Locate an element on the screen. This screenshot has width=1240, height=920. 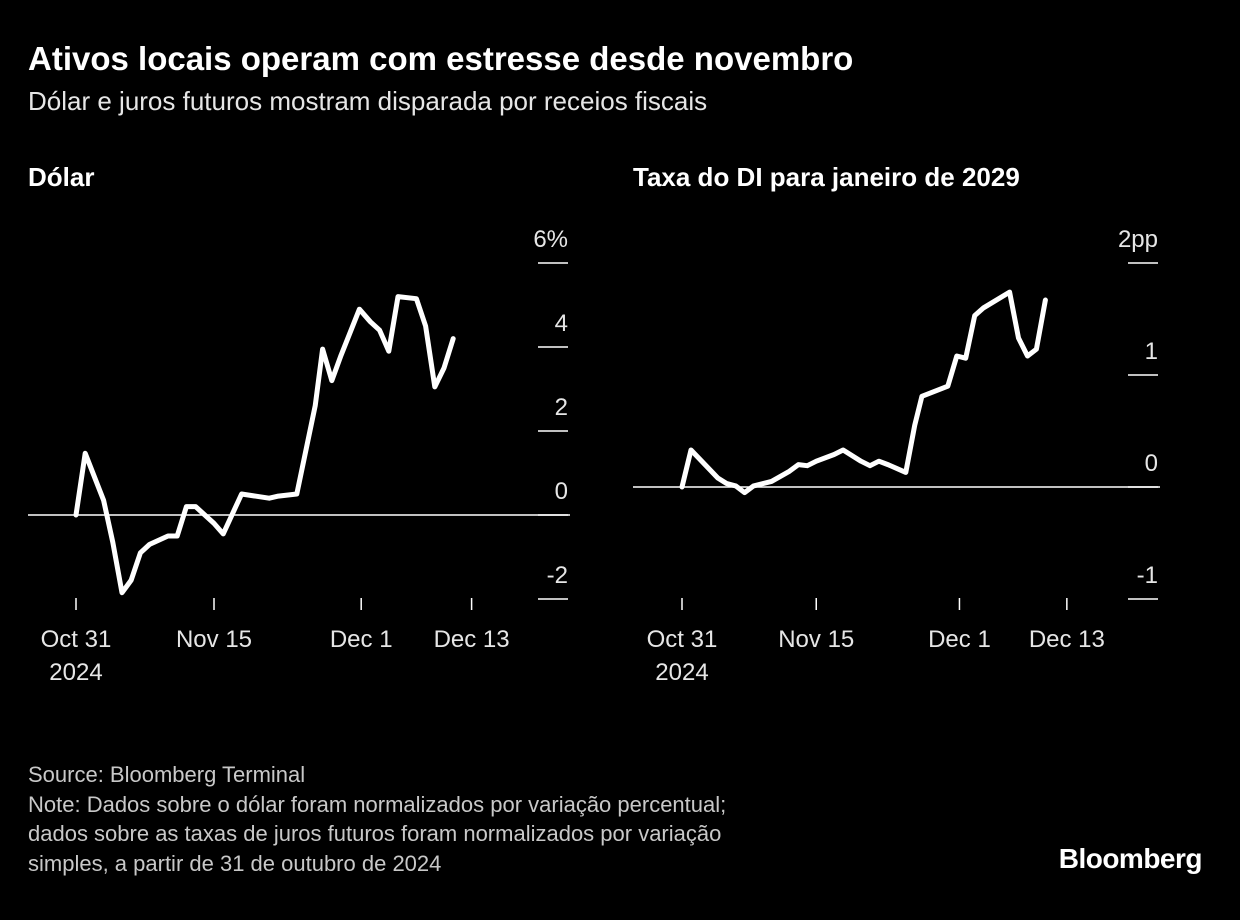
chart-title-dolar: Dólar is located at coordinates (61, 177).